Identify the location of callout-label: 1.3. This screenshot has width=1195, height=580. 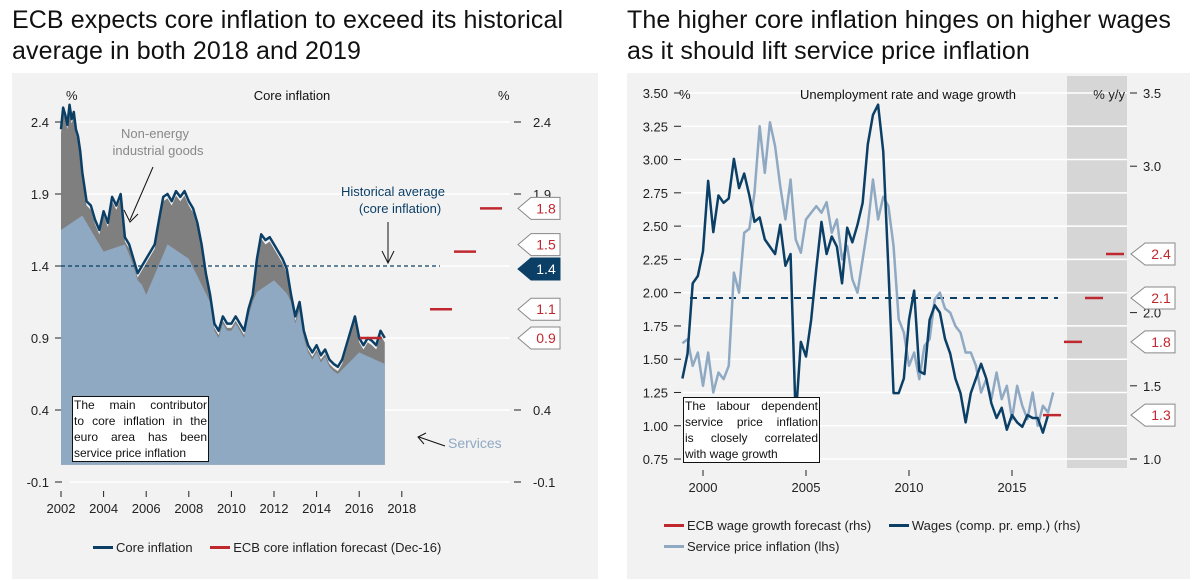
(1161, 415).